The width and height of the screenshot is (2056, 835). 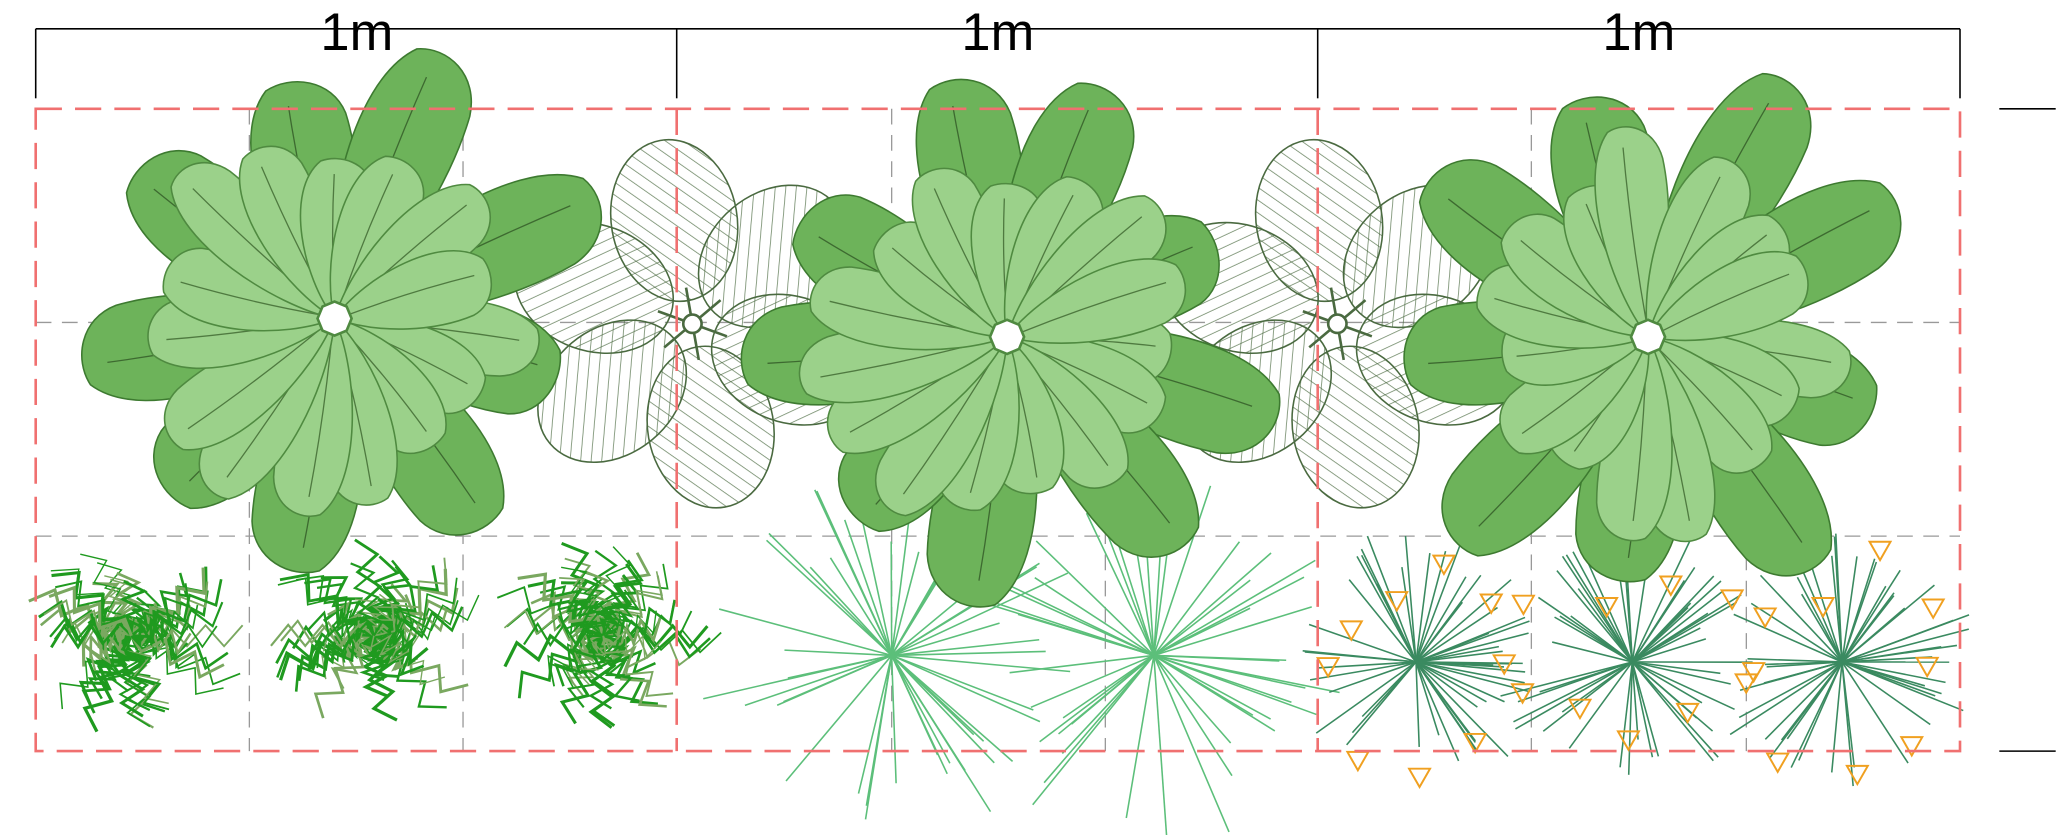 I want to click on rosette-plant, so click(x=1652, y=327).